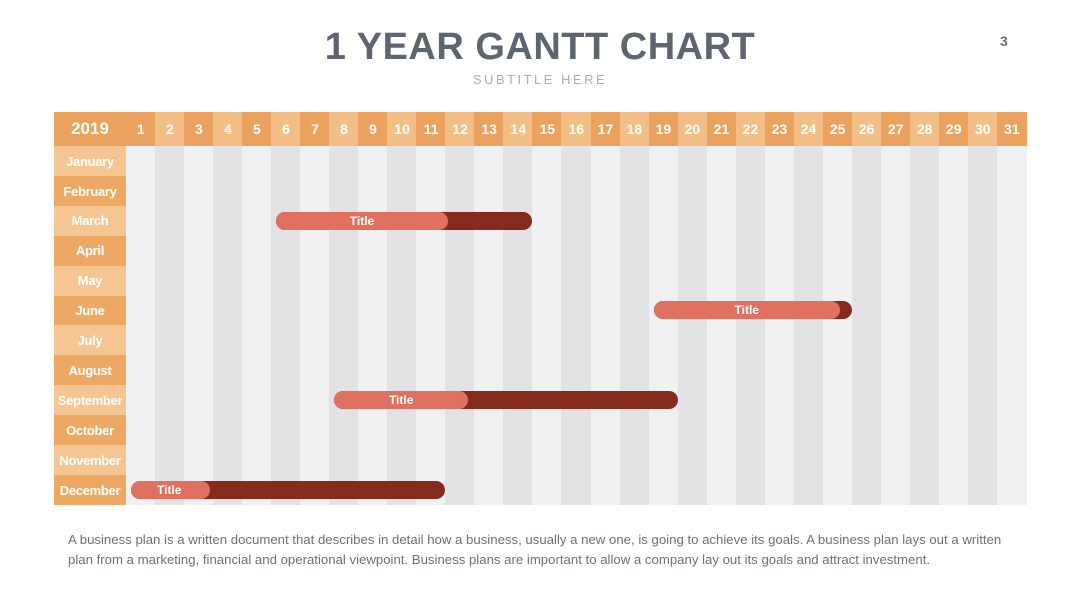 This screenshot has width=1080, height=608. Describe the element at coordinates (750, 129) in the screenshot. I see `day-header-22: 22` at that location.